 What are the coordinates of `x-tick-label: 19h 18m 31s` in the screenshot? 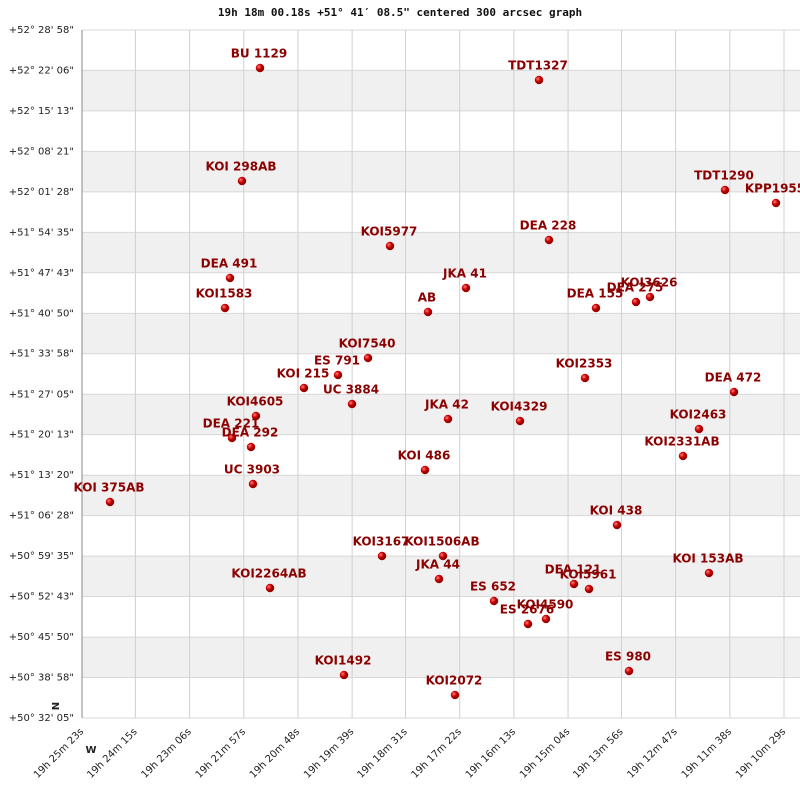 It's located at (382, 753).